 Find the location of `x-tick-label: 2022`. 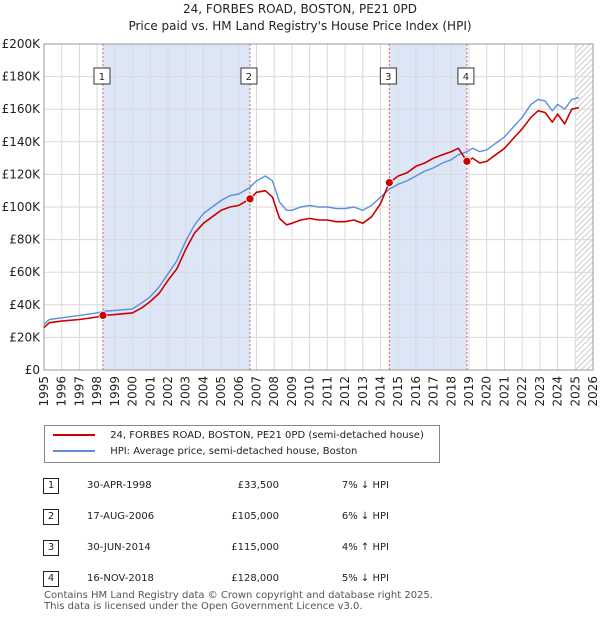

x-tick-label: 2022 is located at coordinates (522, 391).